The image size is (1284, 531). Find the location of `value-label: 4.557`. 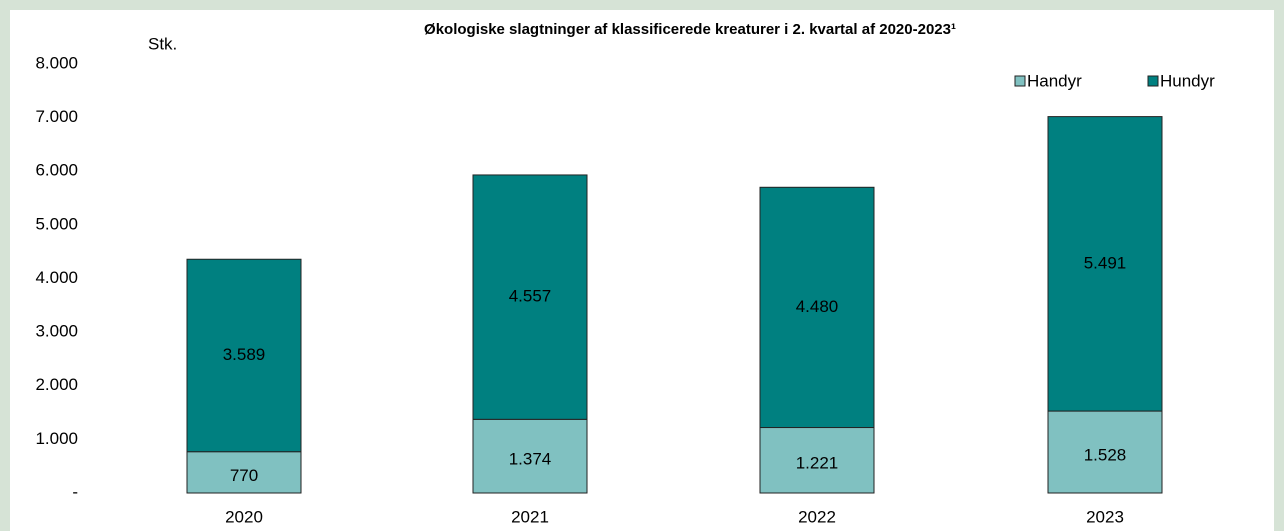

value-label: 4.557 is located at coordinates (530, 296).